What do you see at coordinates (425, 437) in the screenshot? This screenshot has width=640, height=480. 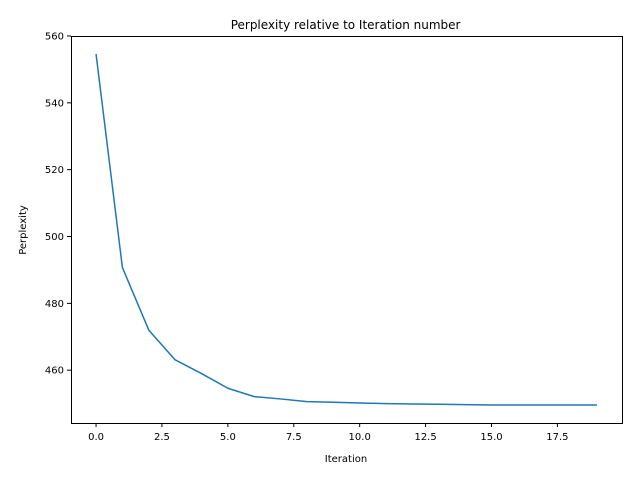 I see `x-tick-label: 12.5` at bounding box center [425, 437].